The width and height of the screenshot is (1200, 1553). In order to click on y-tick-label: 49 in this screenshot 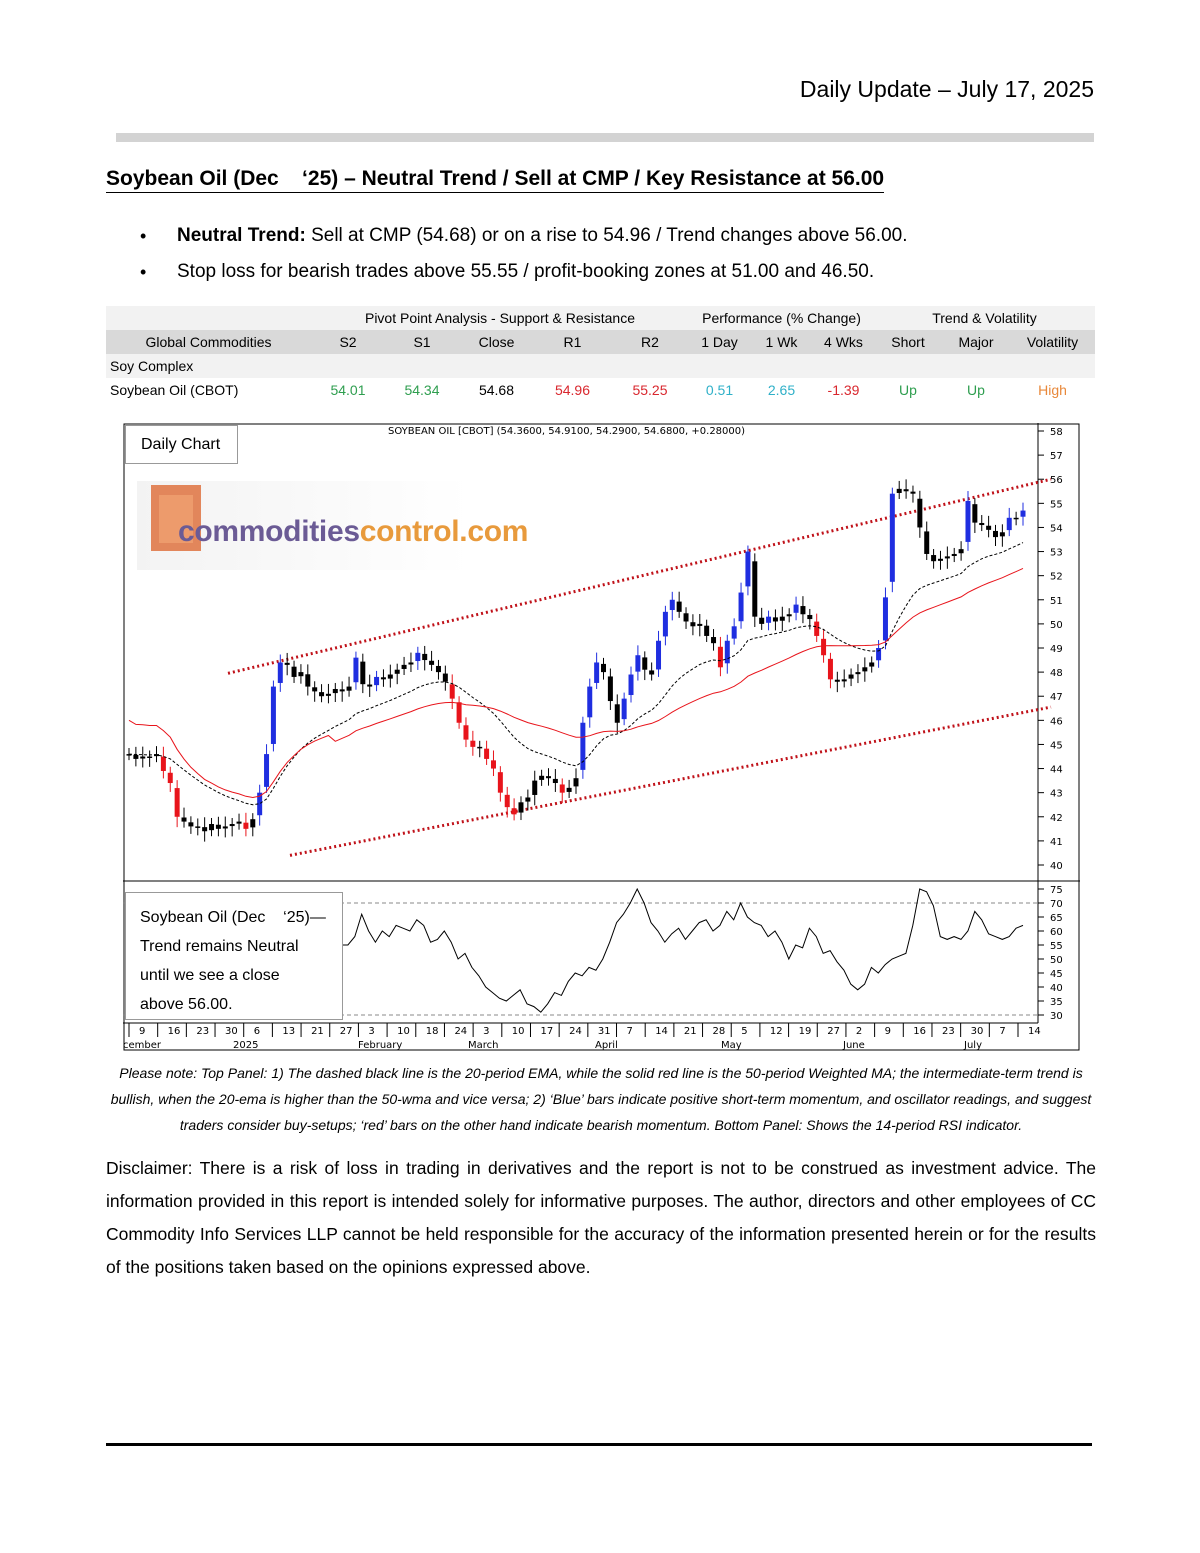, I will do `click(1056, 649)`.